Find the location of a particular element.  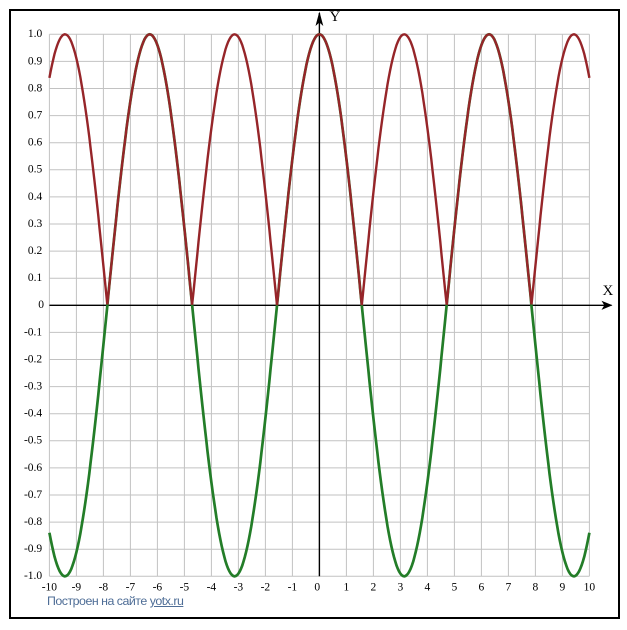

svg-text: -5 is located at coordinates (185, 588).